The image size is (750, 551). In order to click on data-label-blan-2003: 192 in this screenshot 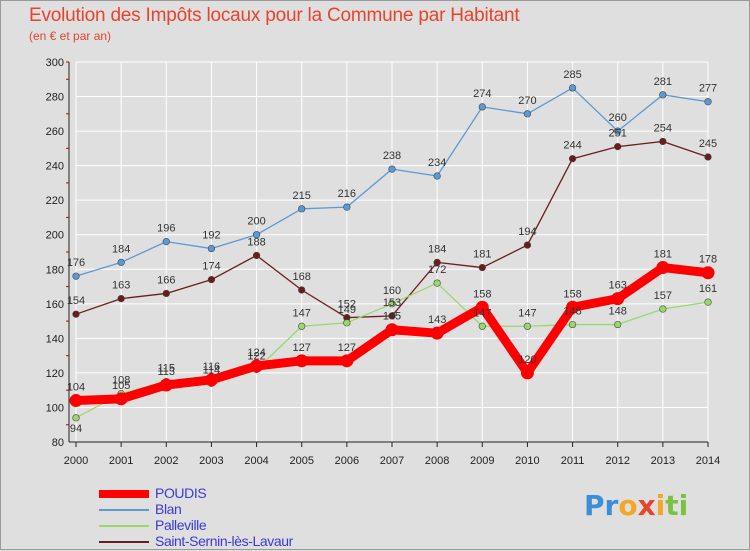, I will do `click(211, 236)`.